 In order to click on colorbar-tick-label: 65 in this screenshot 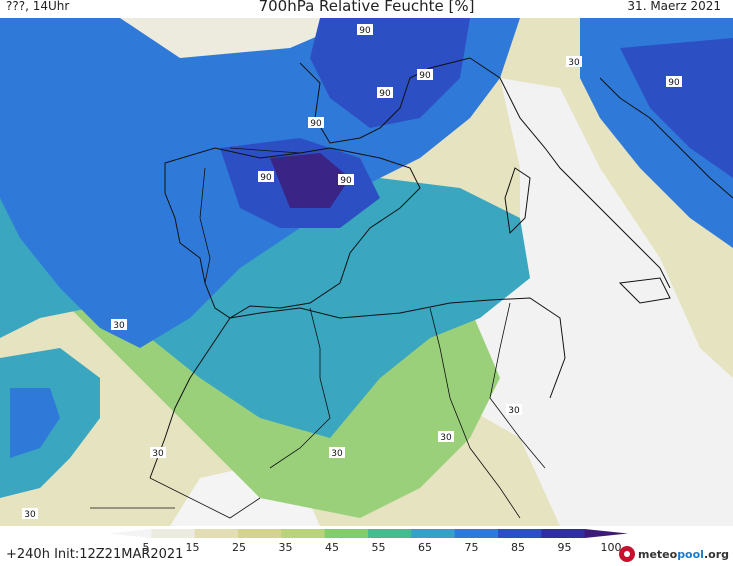, I will do `click(425, 547)`.